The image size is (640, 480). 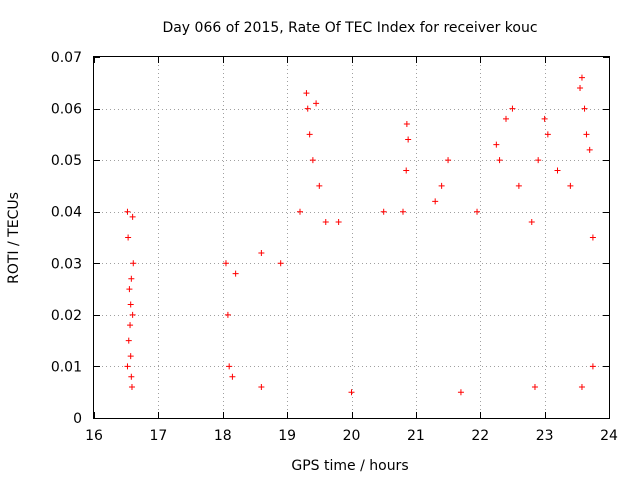 I want to click on y-tick-label: 0.04, so click(x=66, y=213).